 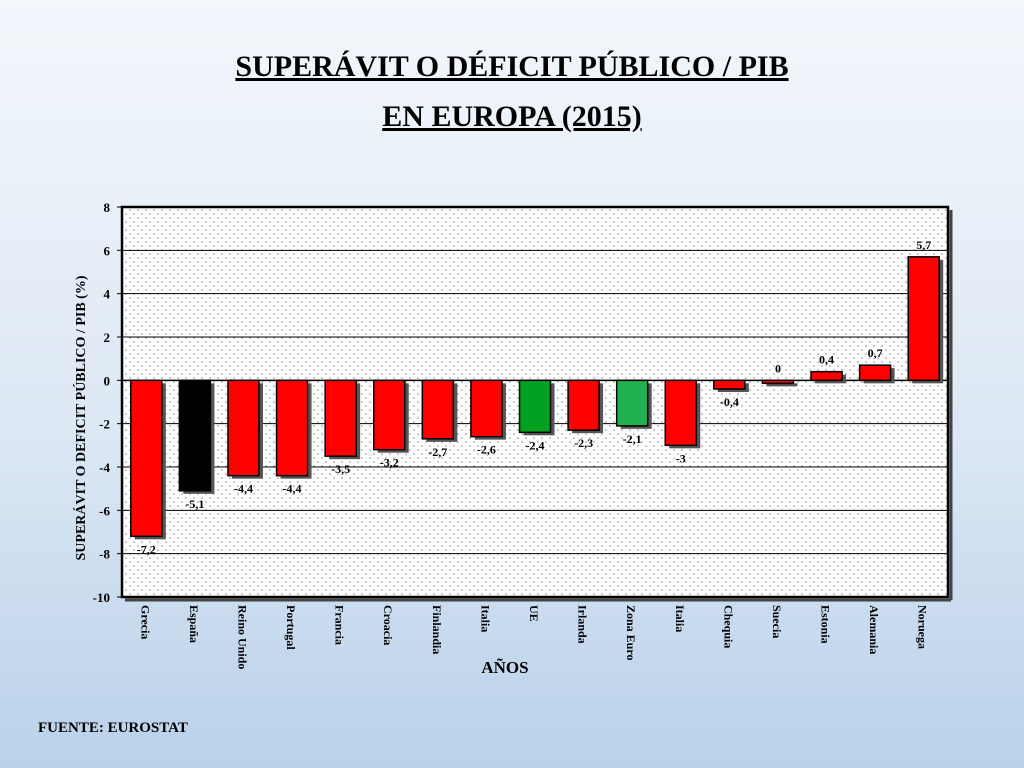 What do you see at coordinates (535, 445) in the screenshot?
I see `value-label: -2,4` at bounding box center [535, 445].